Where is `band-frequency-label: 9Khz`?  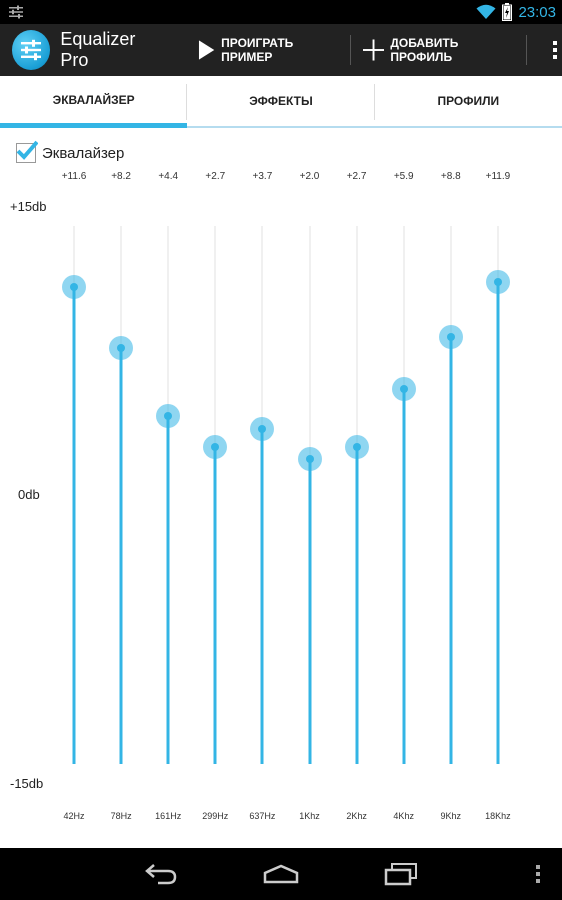
band-frequency-label: 9Khz is located at coordinates (451, 816).